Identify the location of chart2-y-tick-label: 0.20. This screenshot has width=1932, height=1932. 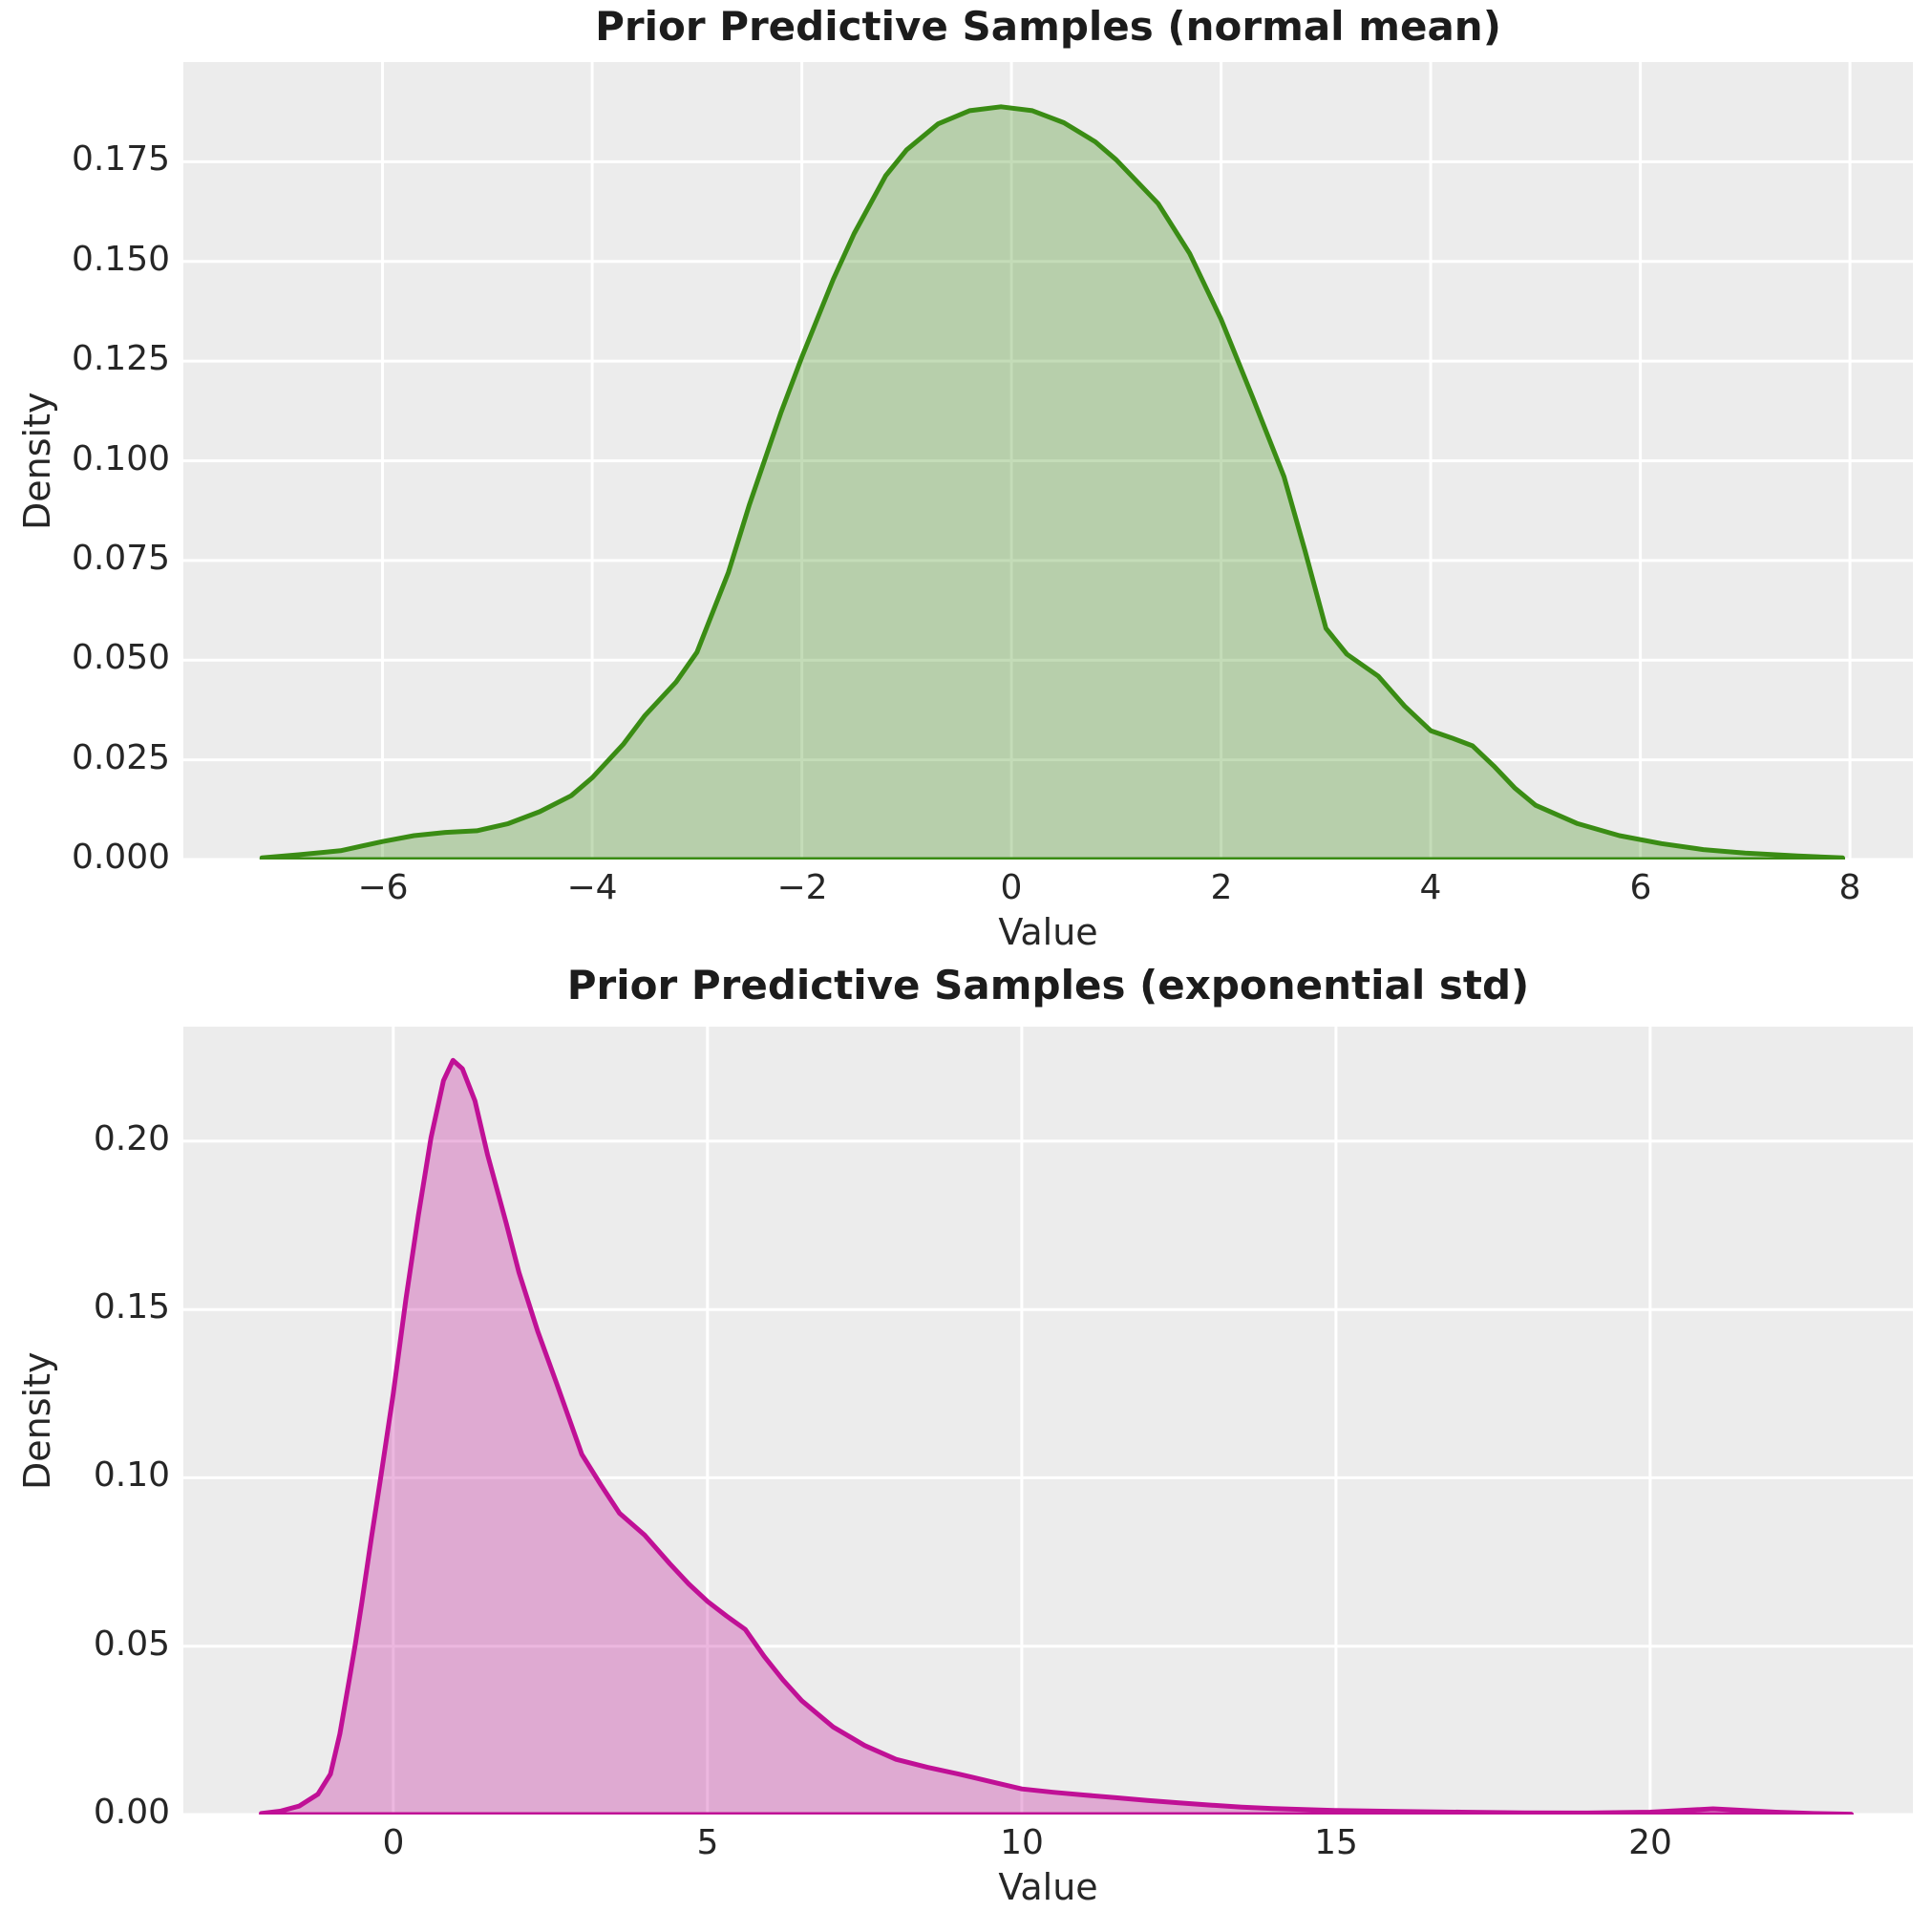
(131, 1138).